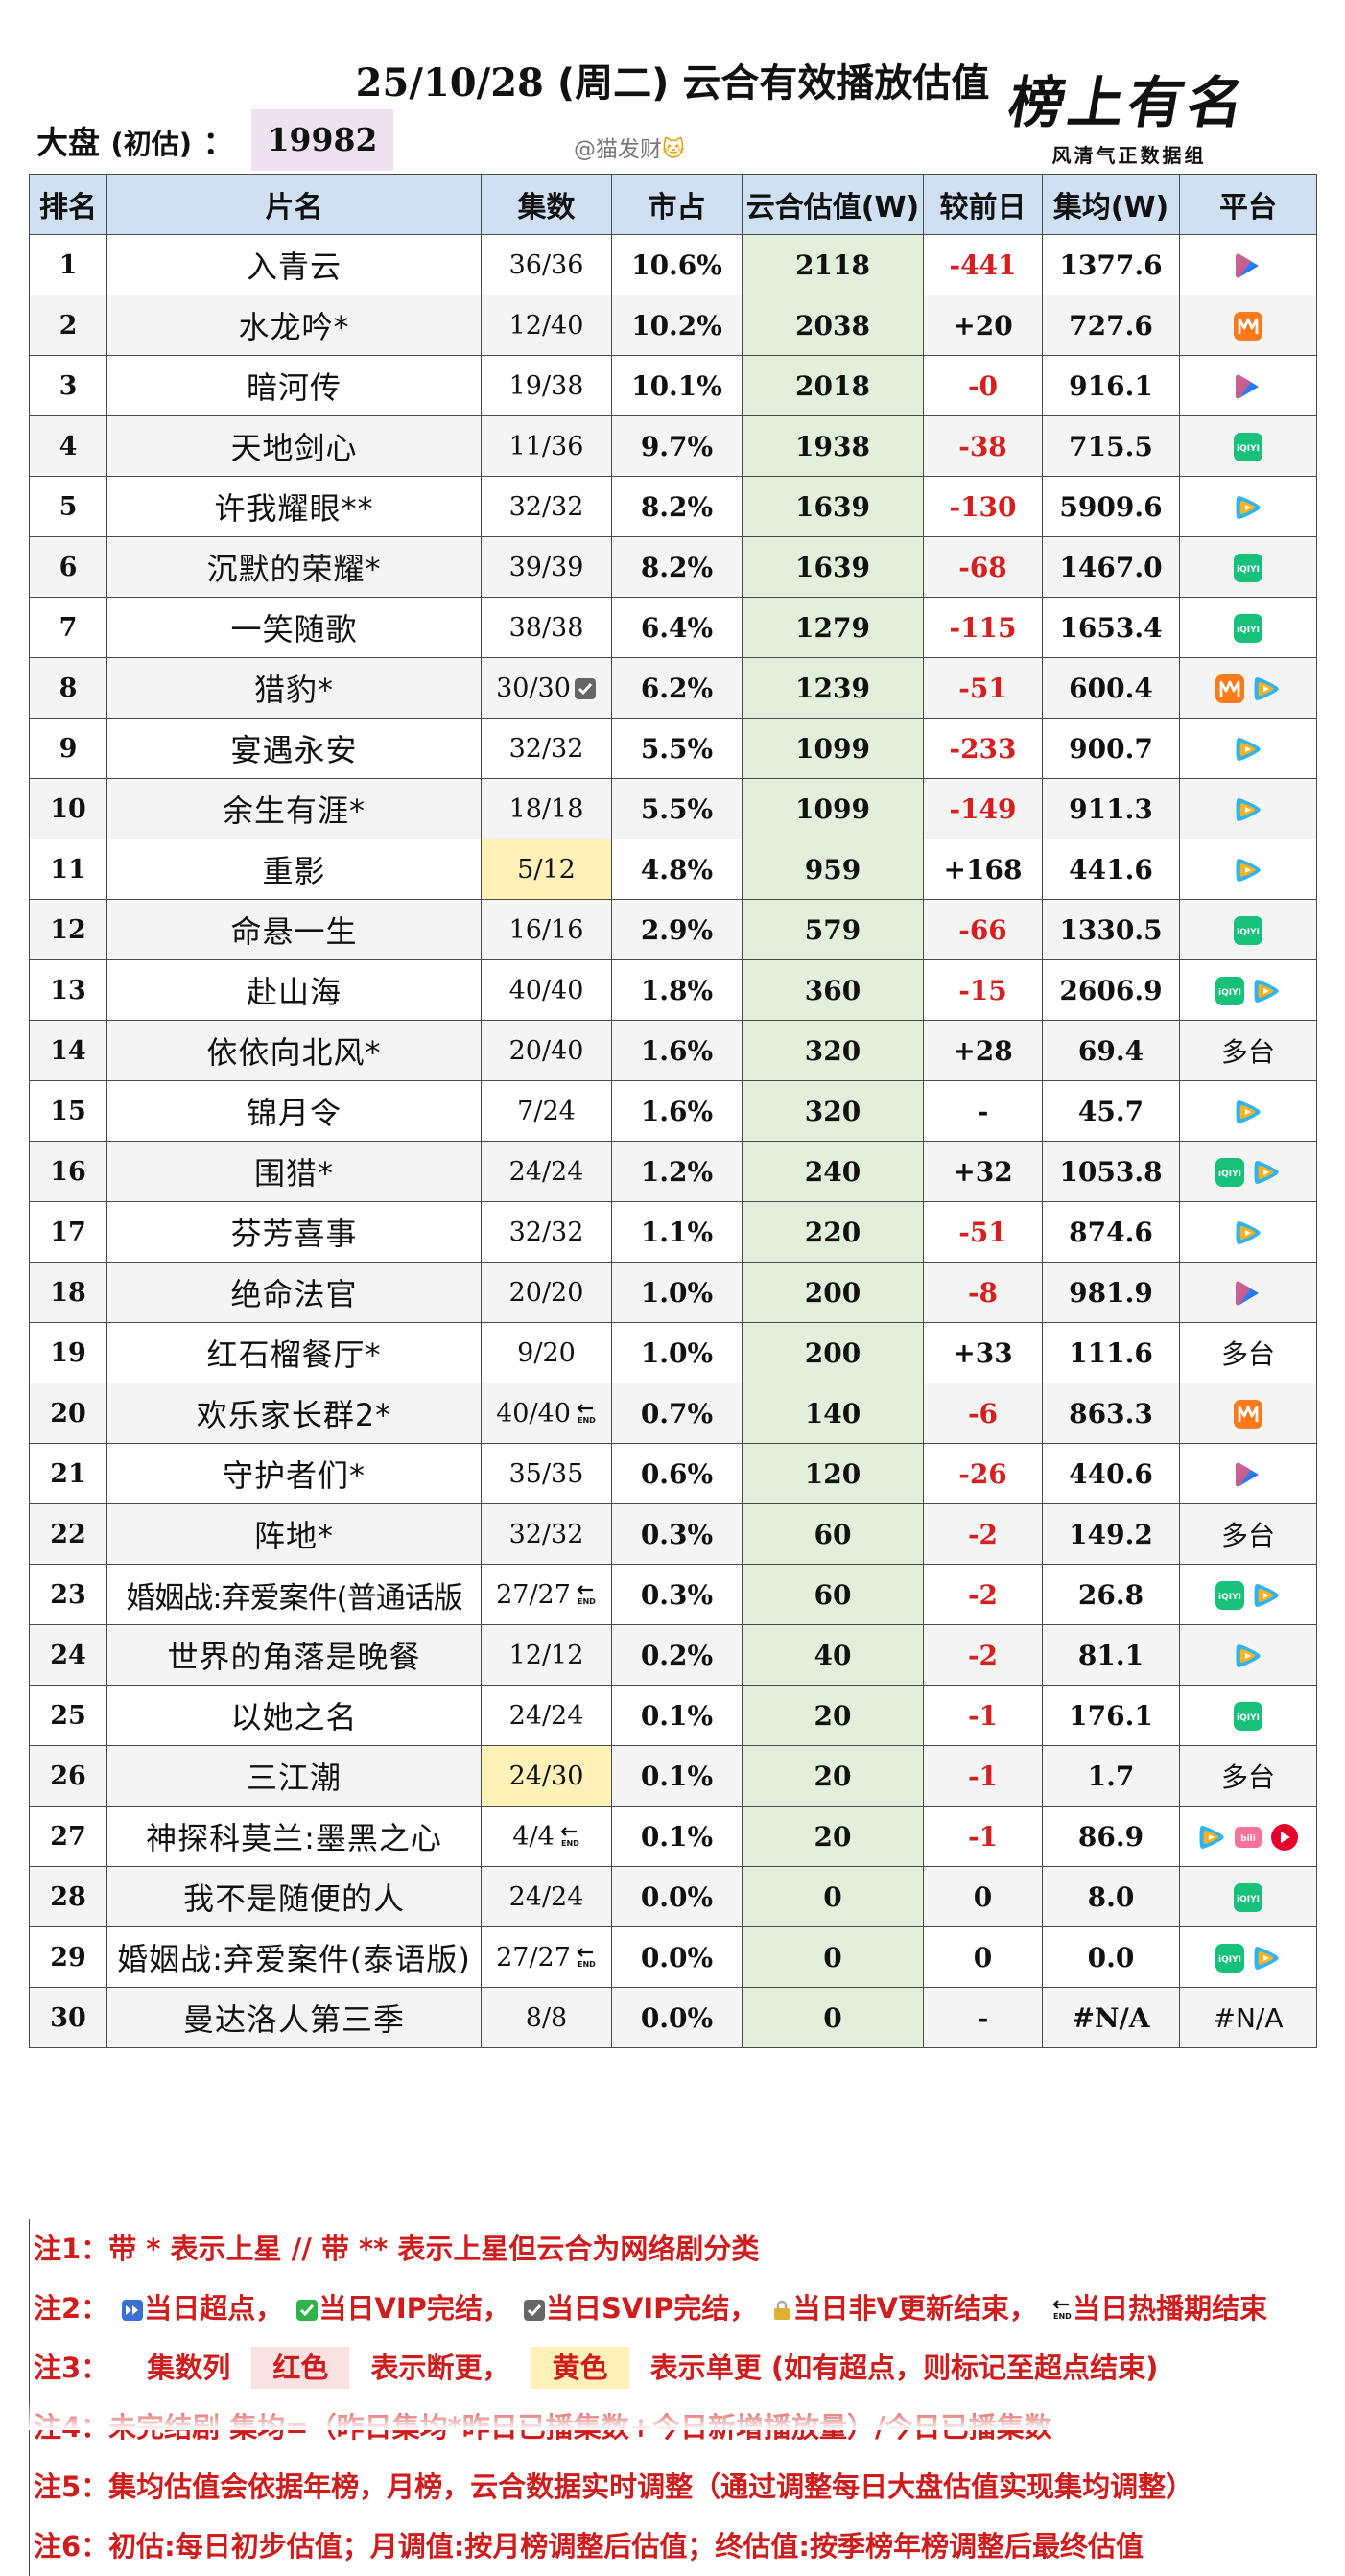 The image size is (1345, 2576). What do you see at coordinates (294, 265) in the screenshot?
I see `title-cell: 入青云` at bounding box center [294, 265].